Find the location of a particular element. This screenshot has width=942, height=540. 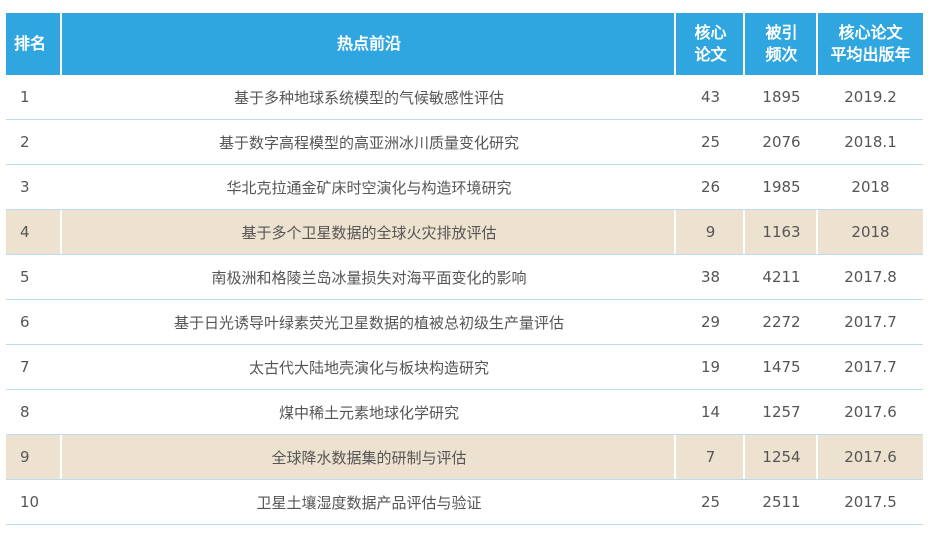

core-papers-cell: 26 is located at coordinates (710, 187).